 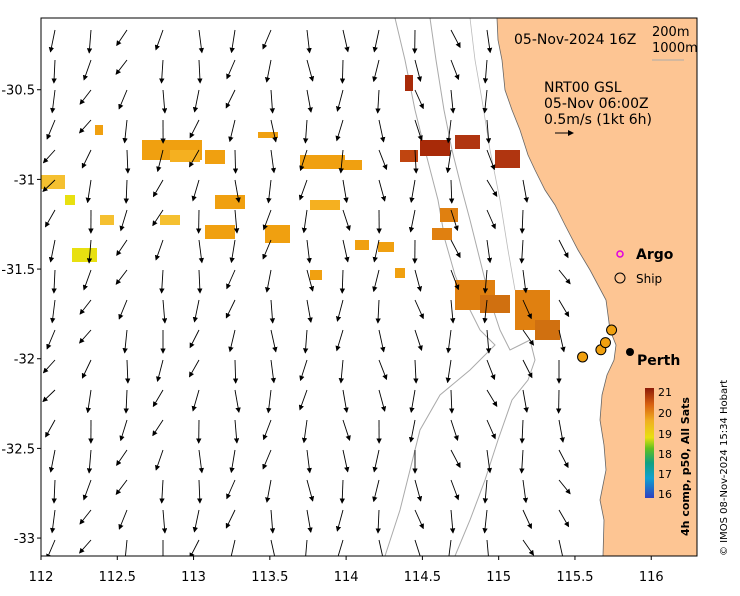 What do you see at coordinates (117, 577) in the screenshot?
I see `x-tick-label: 112.5` at bounding box center [117, 577].